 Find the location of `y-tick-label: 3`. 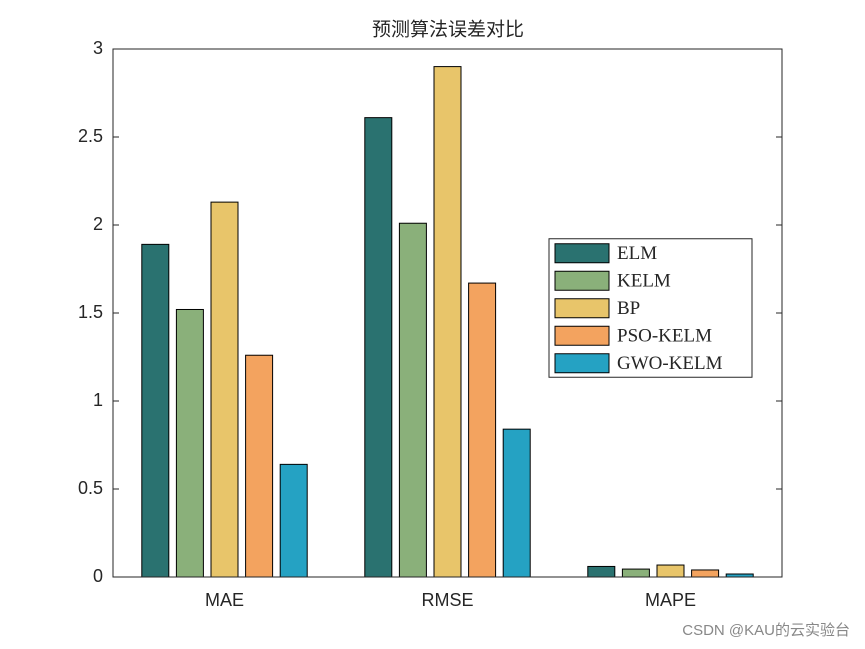

y-tick-label: 3 is located at coordinates (98, 48).